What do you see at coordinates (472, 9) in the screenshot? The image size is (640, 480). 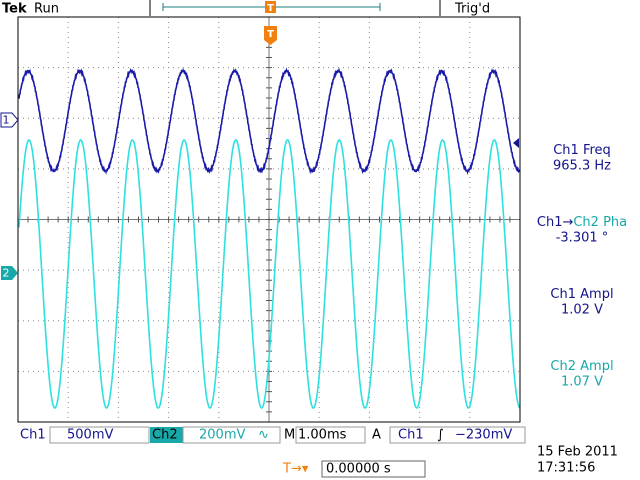 I see `trigger-status: Trig'd` at bounding box center [472, 9].